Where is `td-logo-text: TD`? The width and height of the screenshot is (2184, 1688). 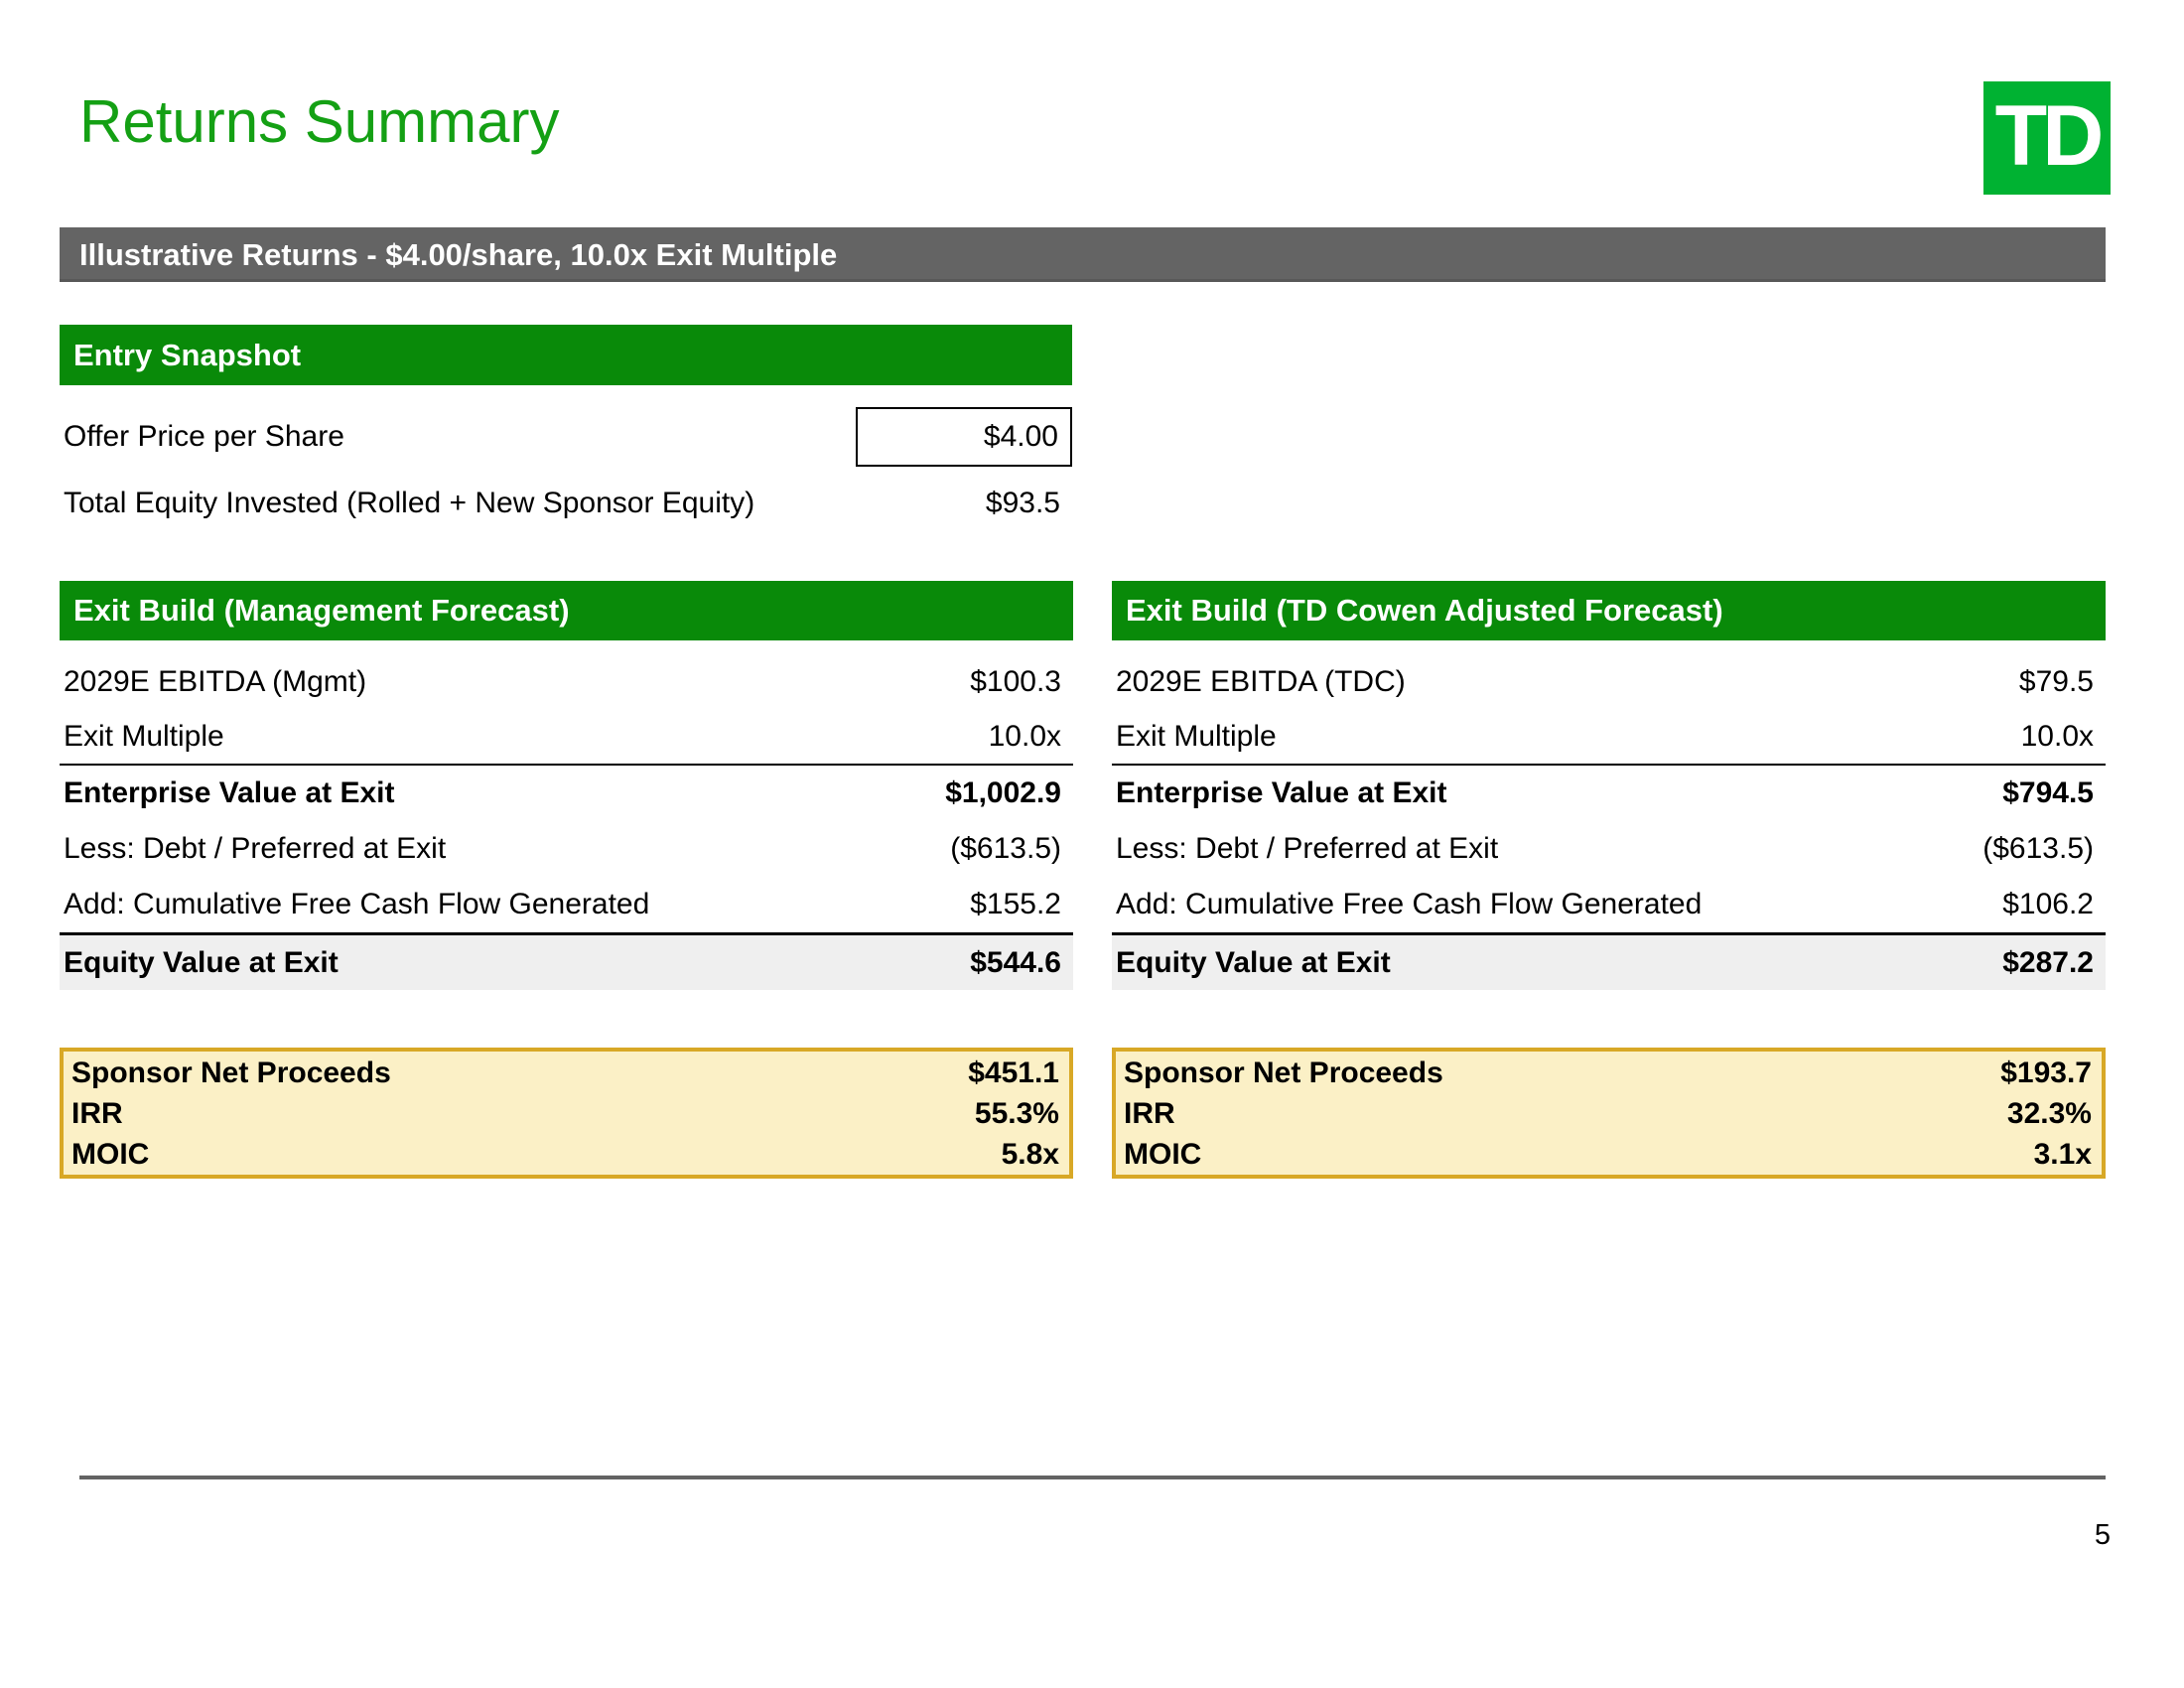
td-logo-text: TD is located at coordinates (2049, 135).